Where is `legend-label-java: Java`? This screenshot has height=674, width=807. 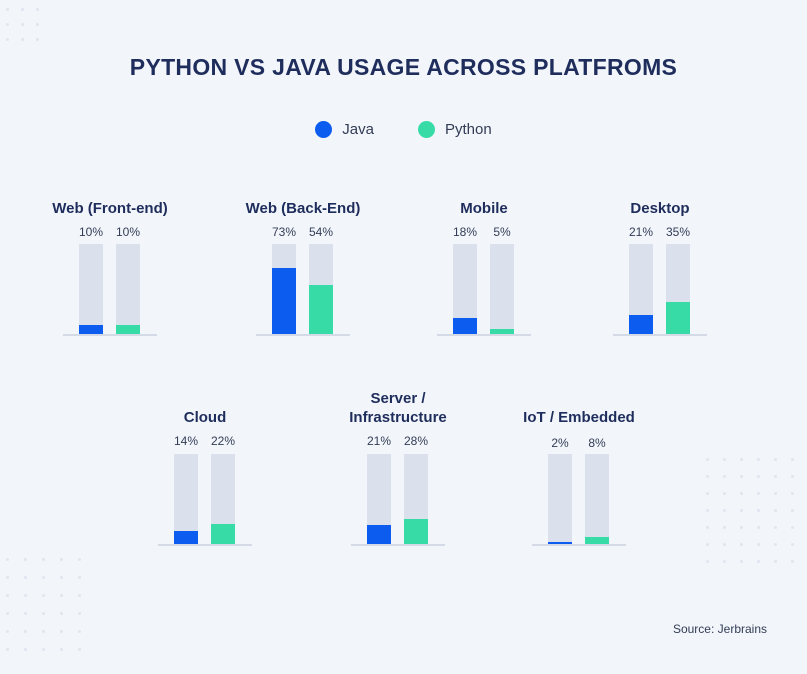
legend-label-java: Java is located at coordinates (358, 129).